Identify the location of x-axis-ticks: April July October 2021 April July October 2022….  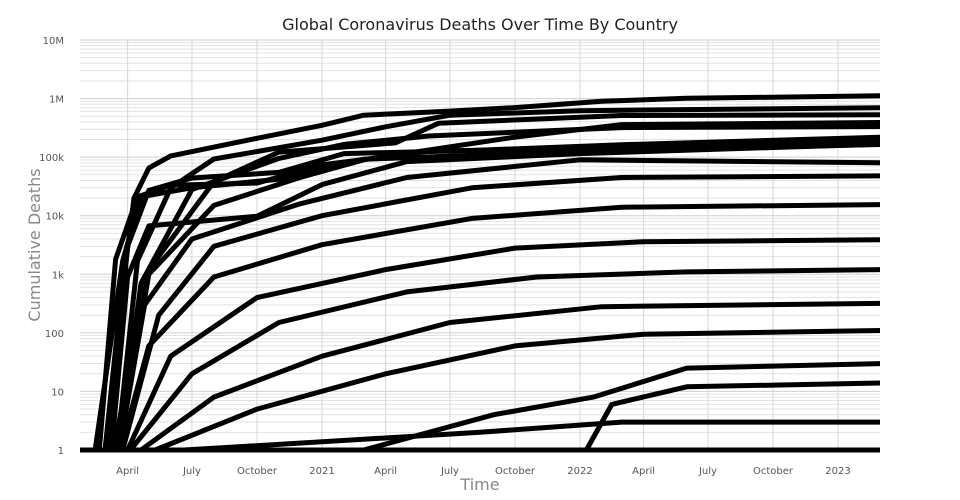
(483, 471).